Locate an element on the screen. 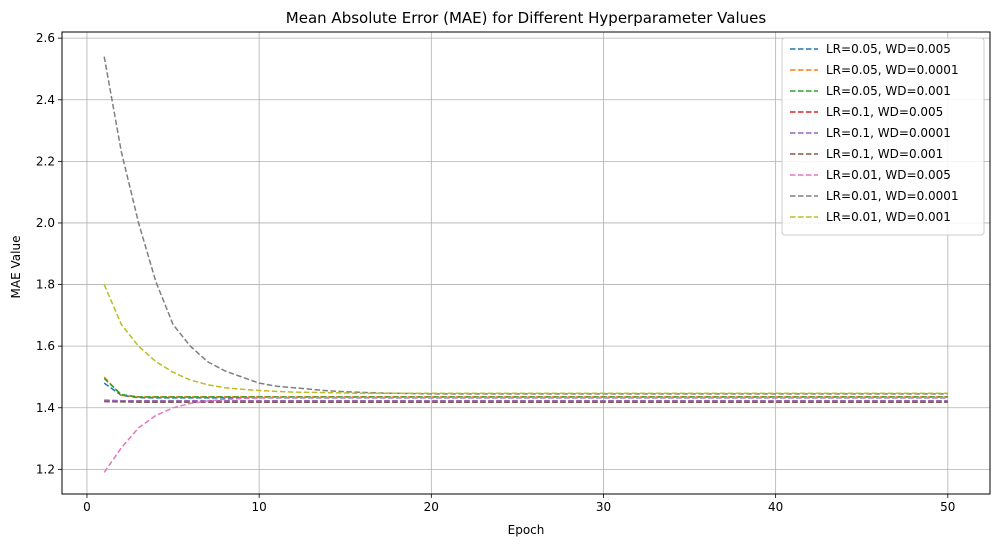  x-axis-label: Epoch is located at coordinates (526, 530).